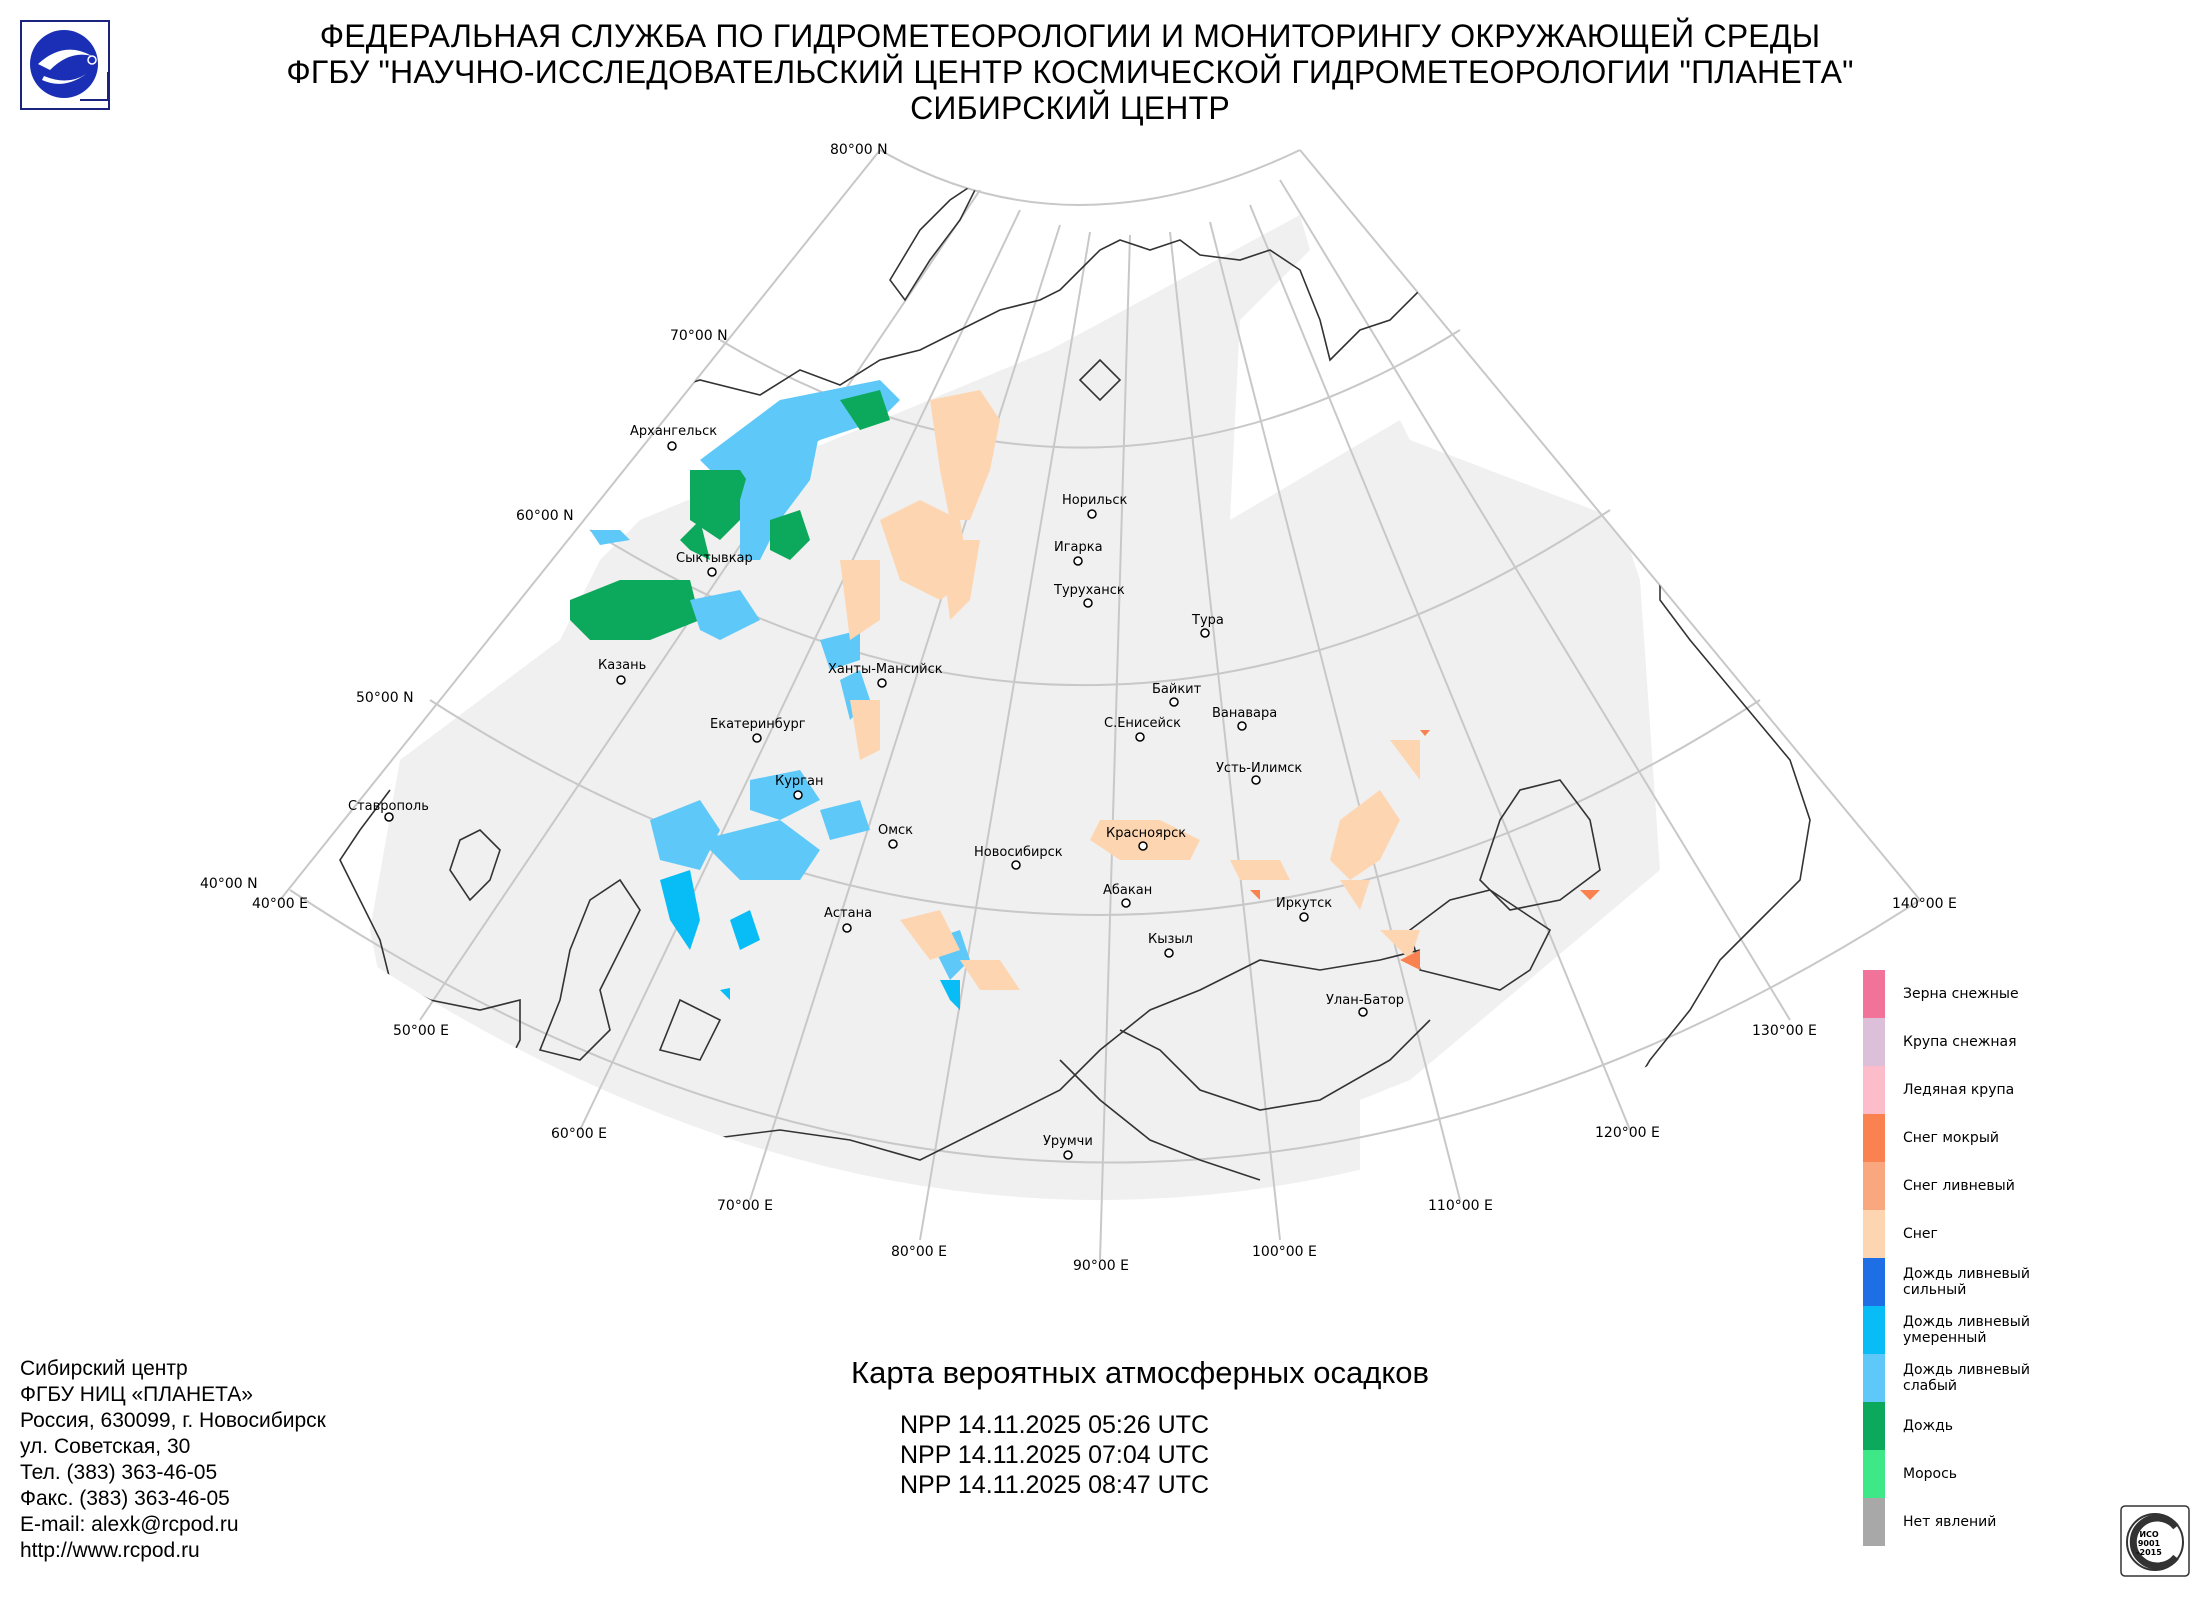  Describe the element at coordinates (1259, 768) in the screenshot. I see `svg-text: Усть-Илимск` at that location.